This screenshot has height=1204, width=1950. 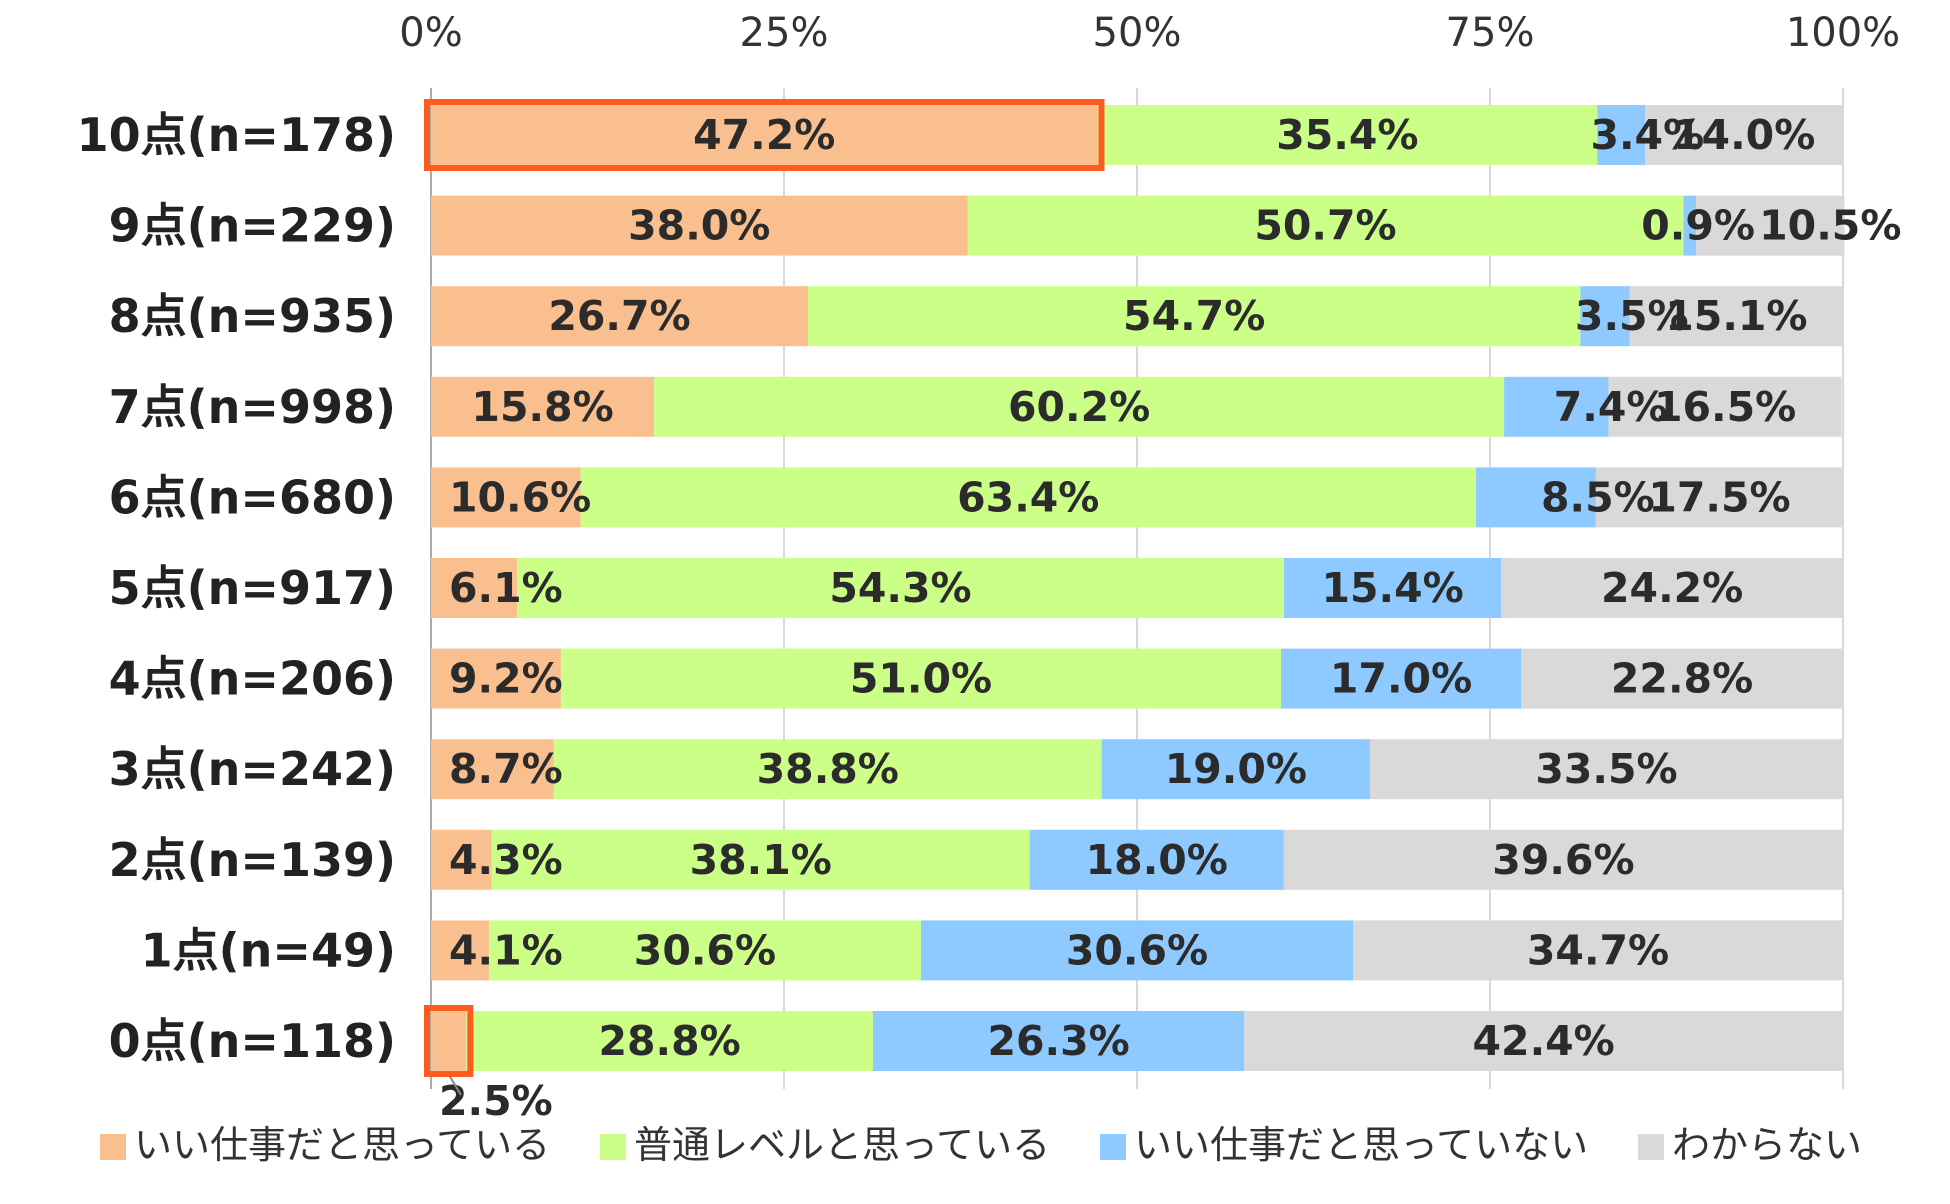 I want to click on data-label: 50.7%, so click(x=1325, y=226).